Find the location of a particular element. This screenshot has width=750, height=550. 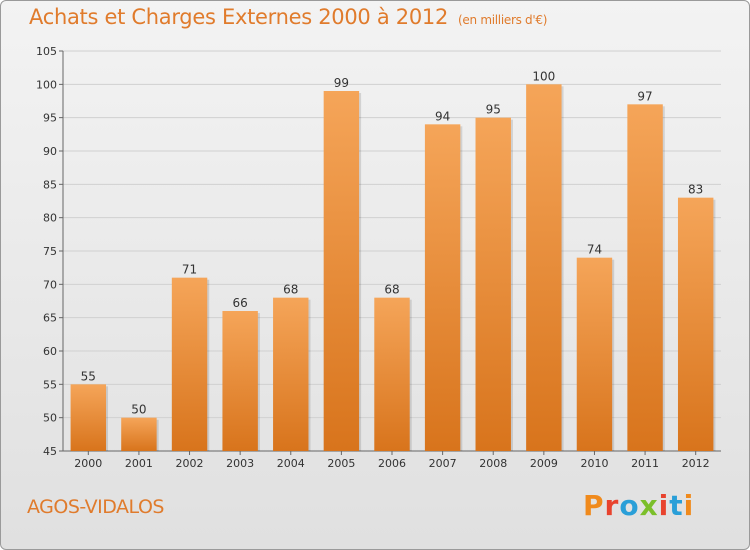

y-tick-label: 55 is located at coordinates (50, 384).